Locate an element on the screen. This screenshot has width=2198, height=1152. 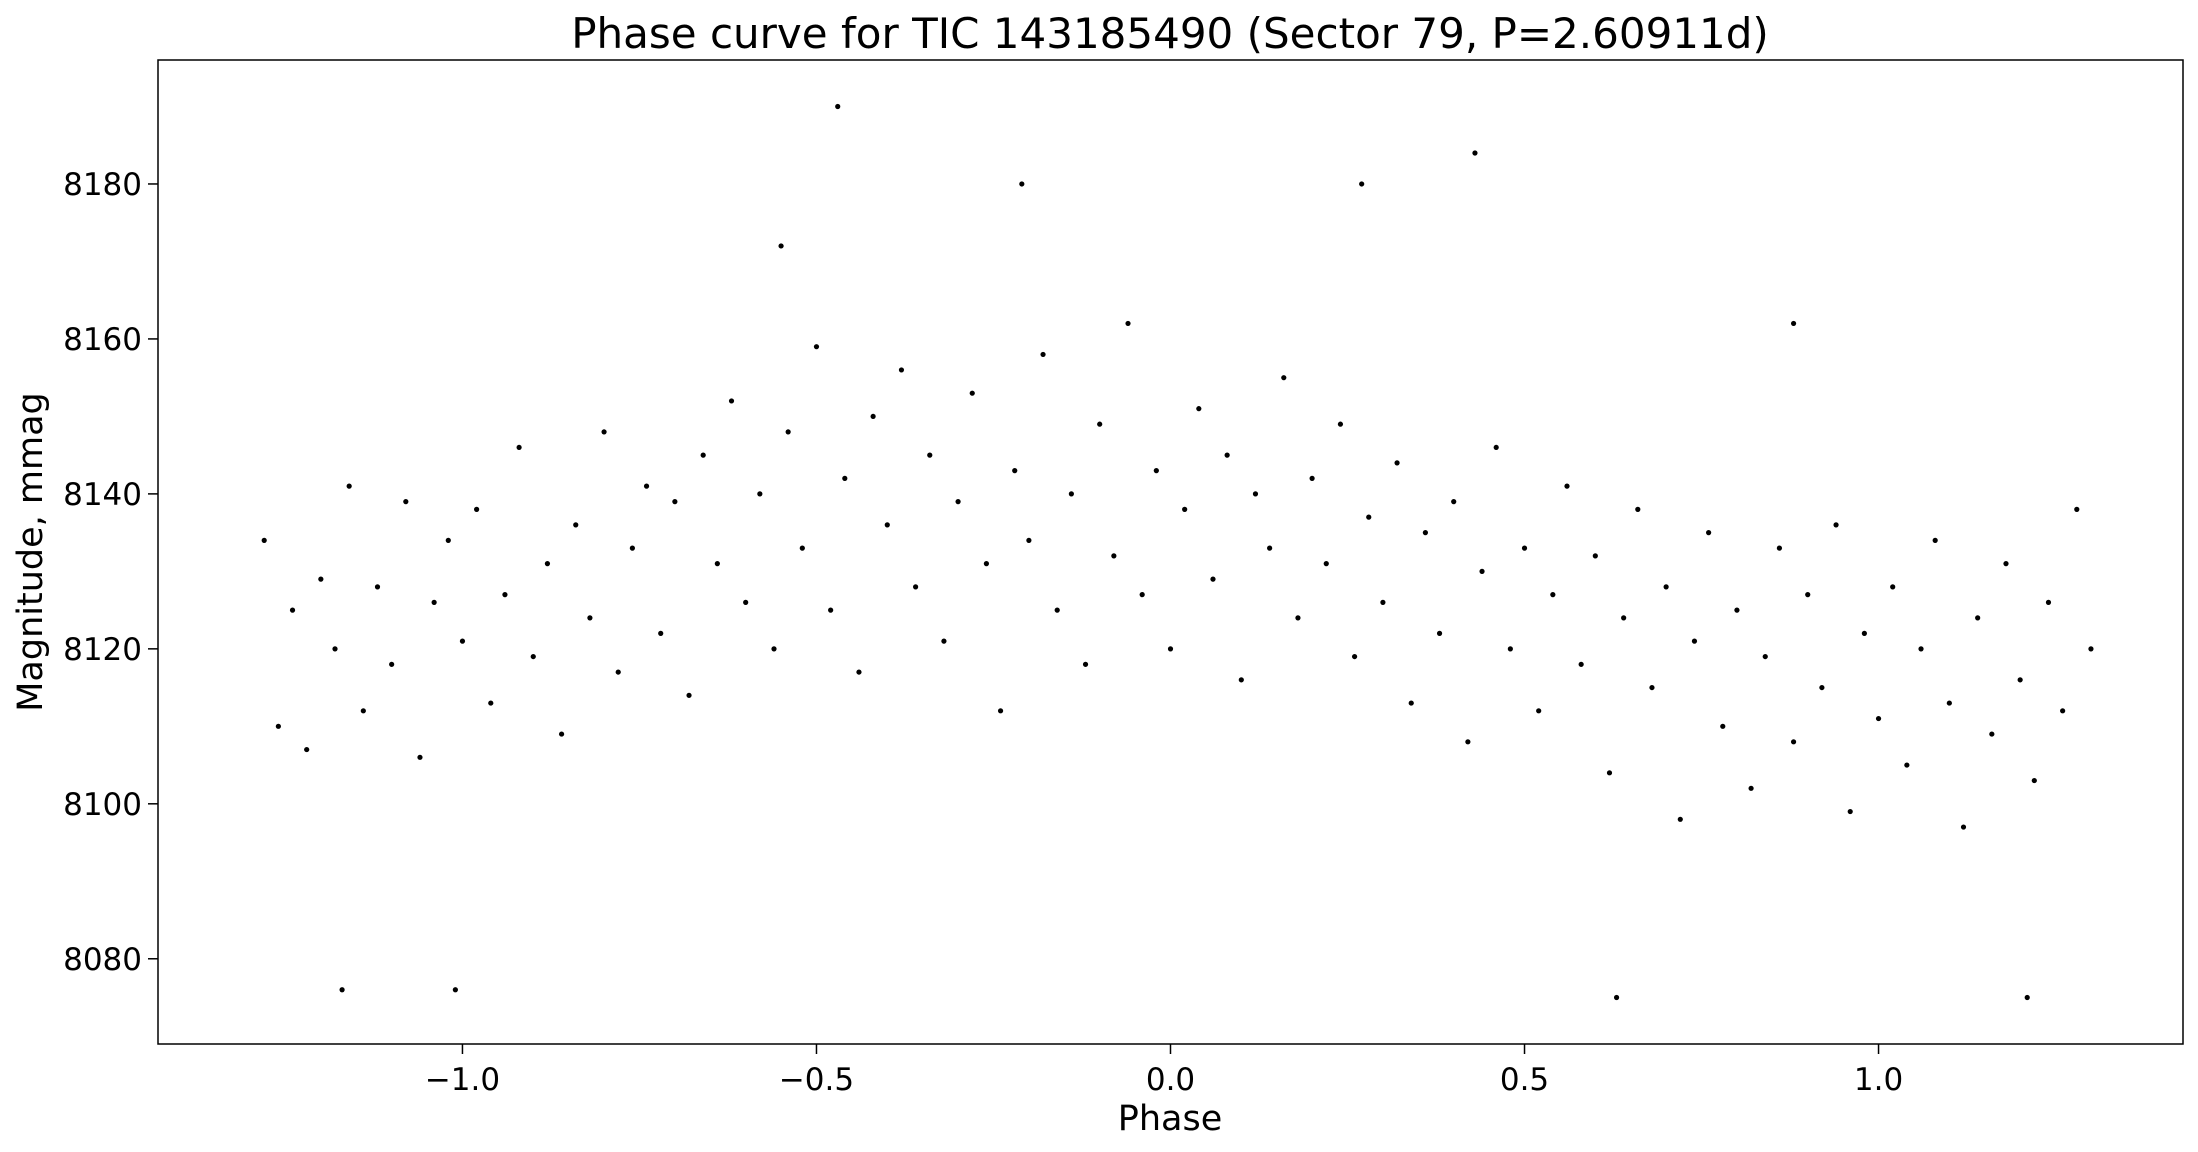
y-tick-label: 8100 is located at coordinates (102, 805).